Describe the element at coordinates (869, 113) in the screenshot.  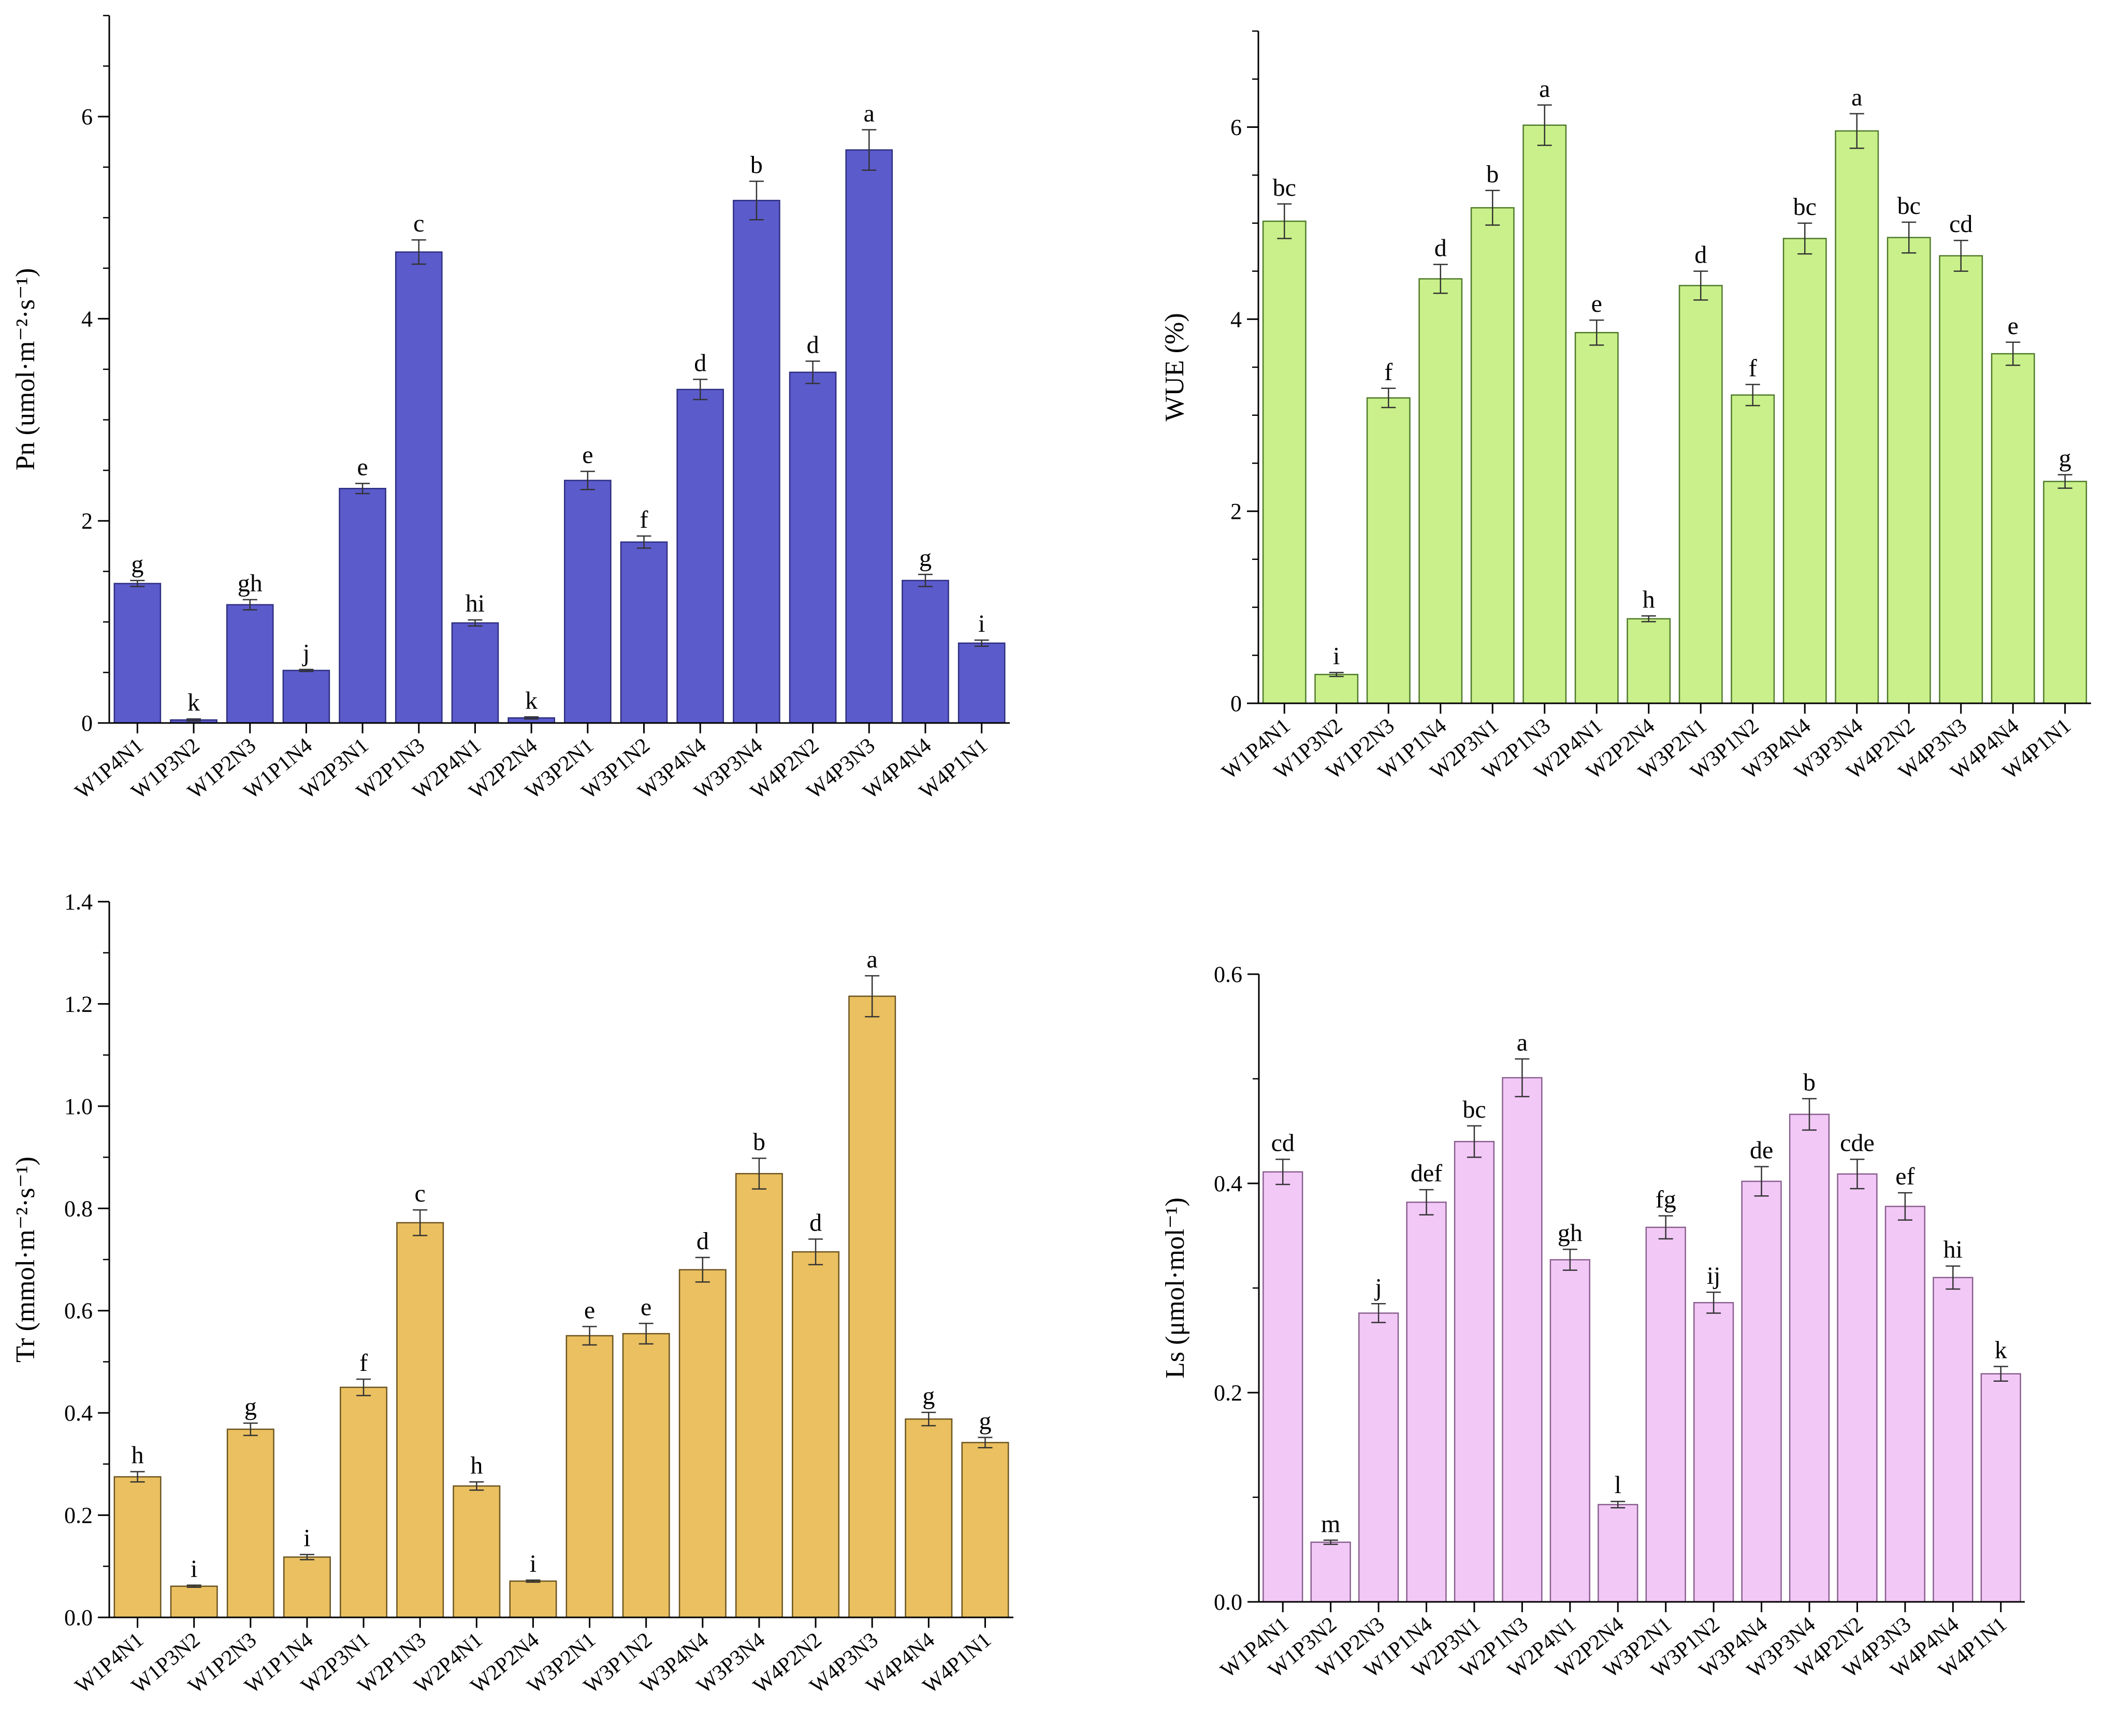
I see `significance-letter-w4p3n3: a` at that location.